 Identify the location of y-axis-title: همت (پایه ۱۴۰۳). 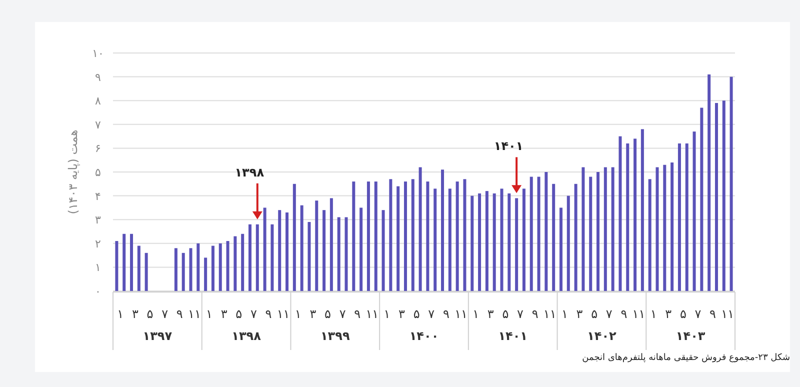
(73, 172).